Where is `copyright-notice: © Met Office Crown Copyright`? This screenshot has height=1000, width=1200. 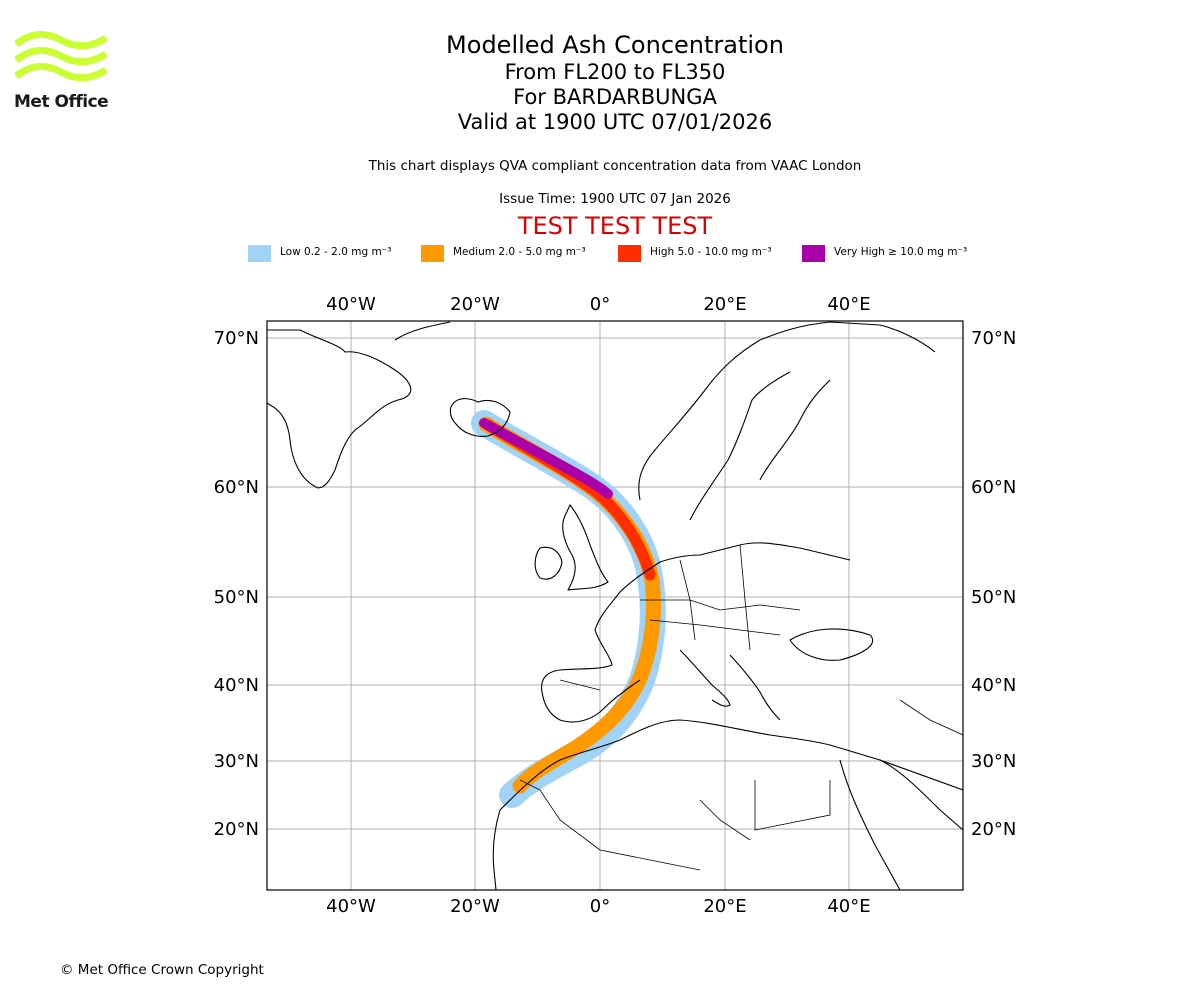 copyright-notice: © Met Office Crown Copyright is located at coordinates (162, 970).